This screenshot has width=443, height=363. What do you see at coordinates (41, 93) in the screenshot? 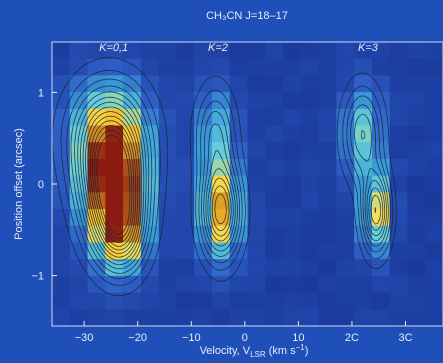
I see `y-tick-label: 1` at bounding box center [41, 93].